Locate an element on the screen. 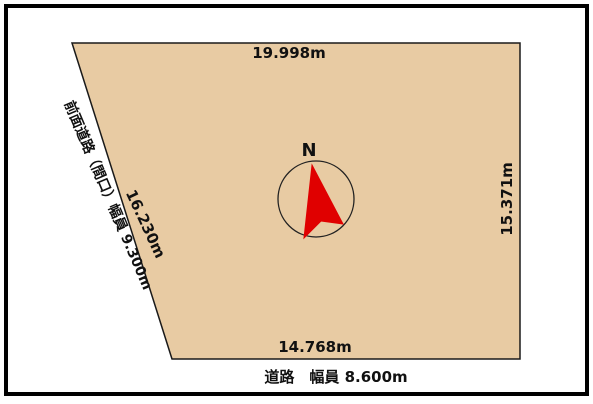 The image size is (593, 404). bottom-edge-length: 14.768m is located at coordinates (315, 347).